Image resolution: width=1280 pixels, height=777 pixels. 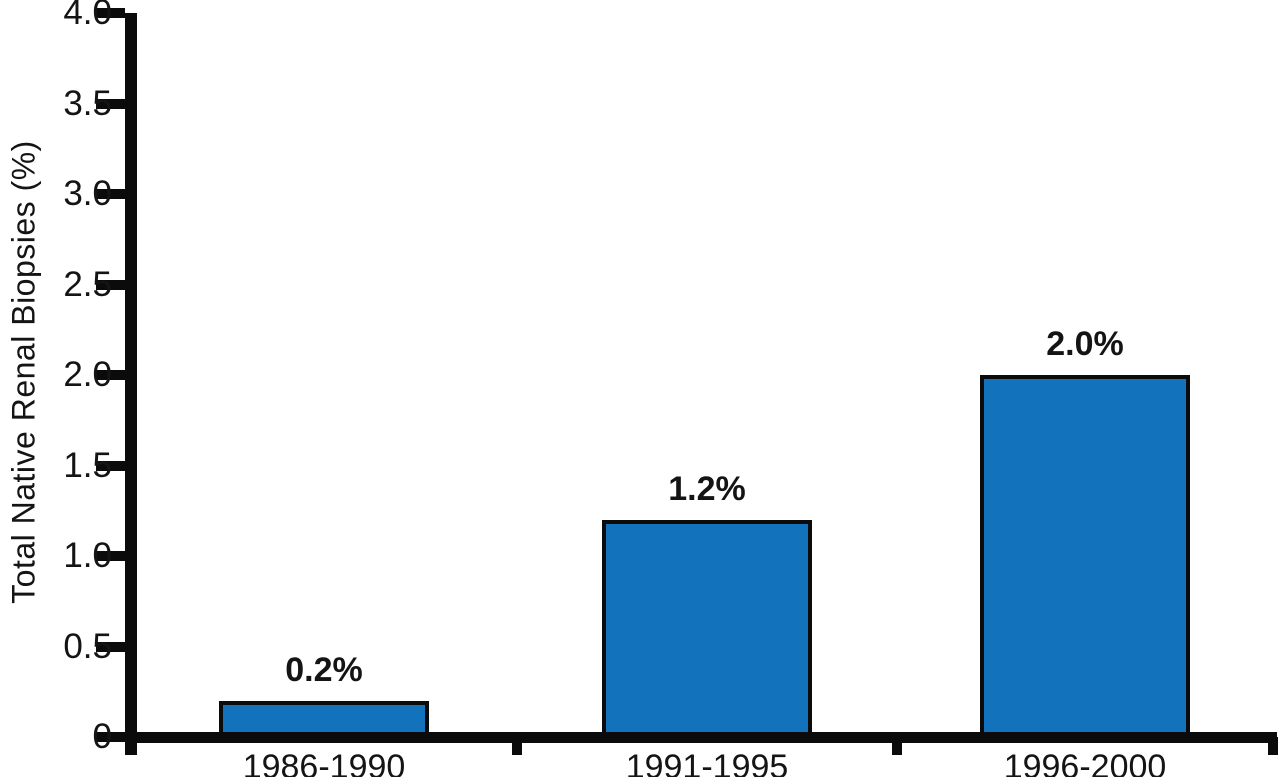 I want to click on bar-value-label: 0.2%, so click(x=324, y=669).